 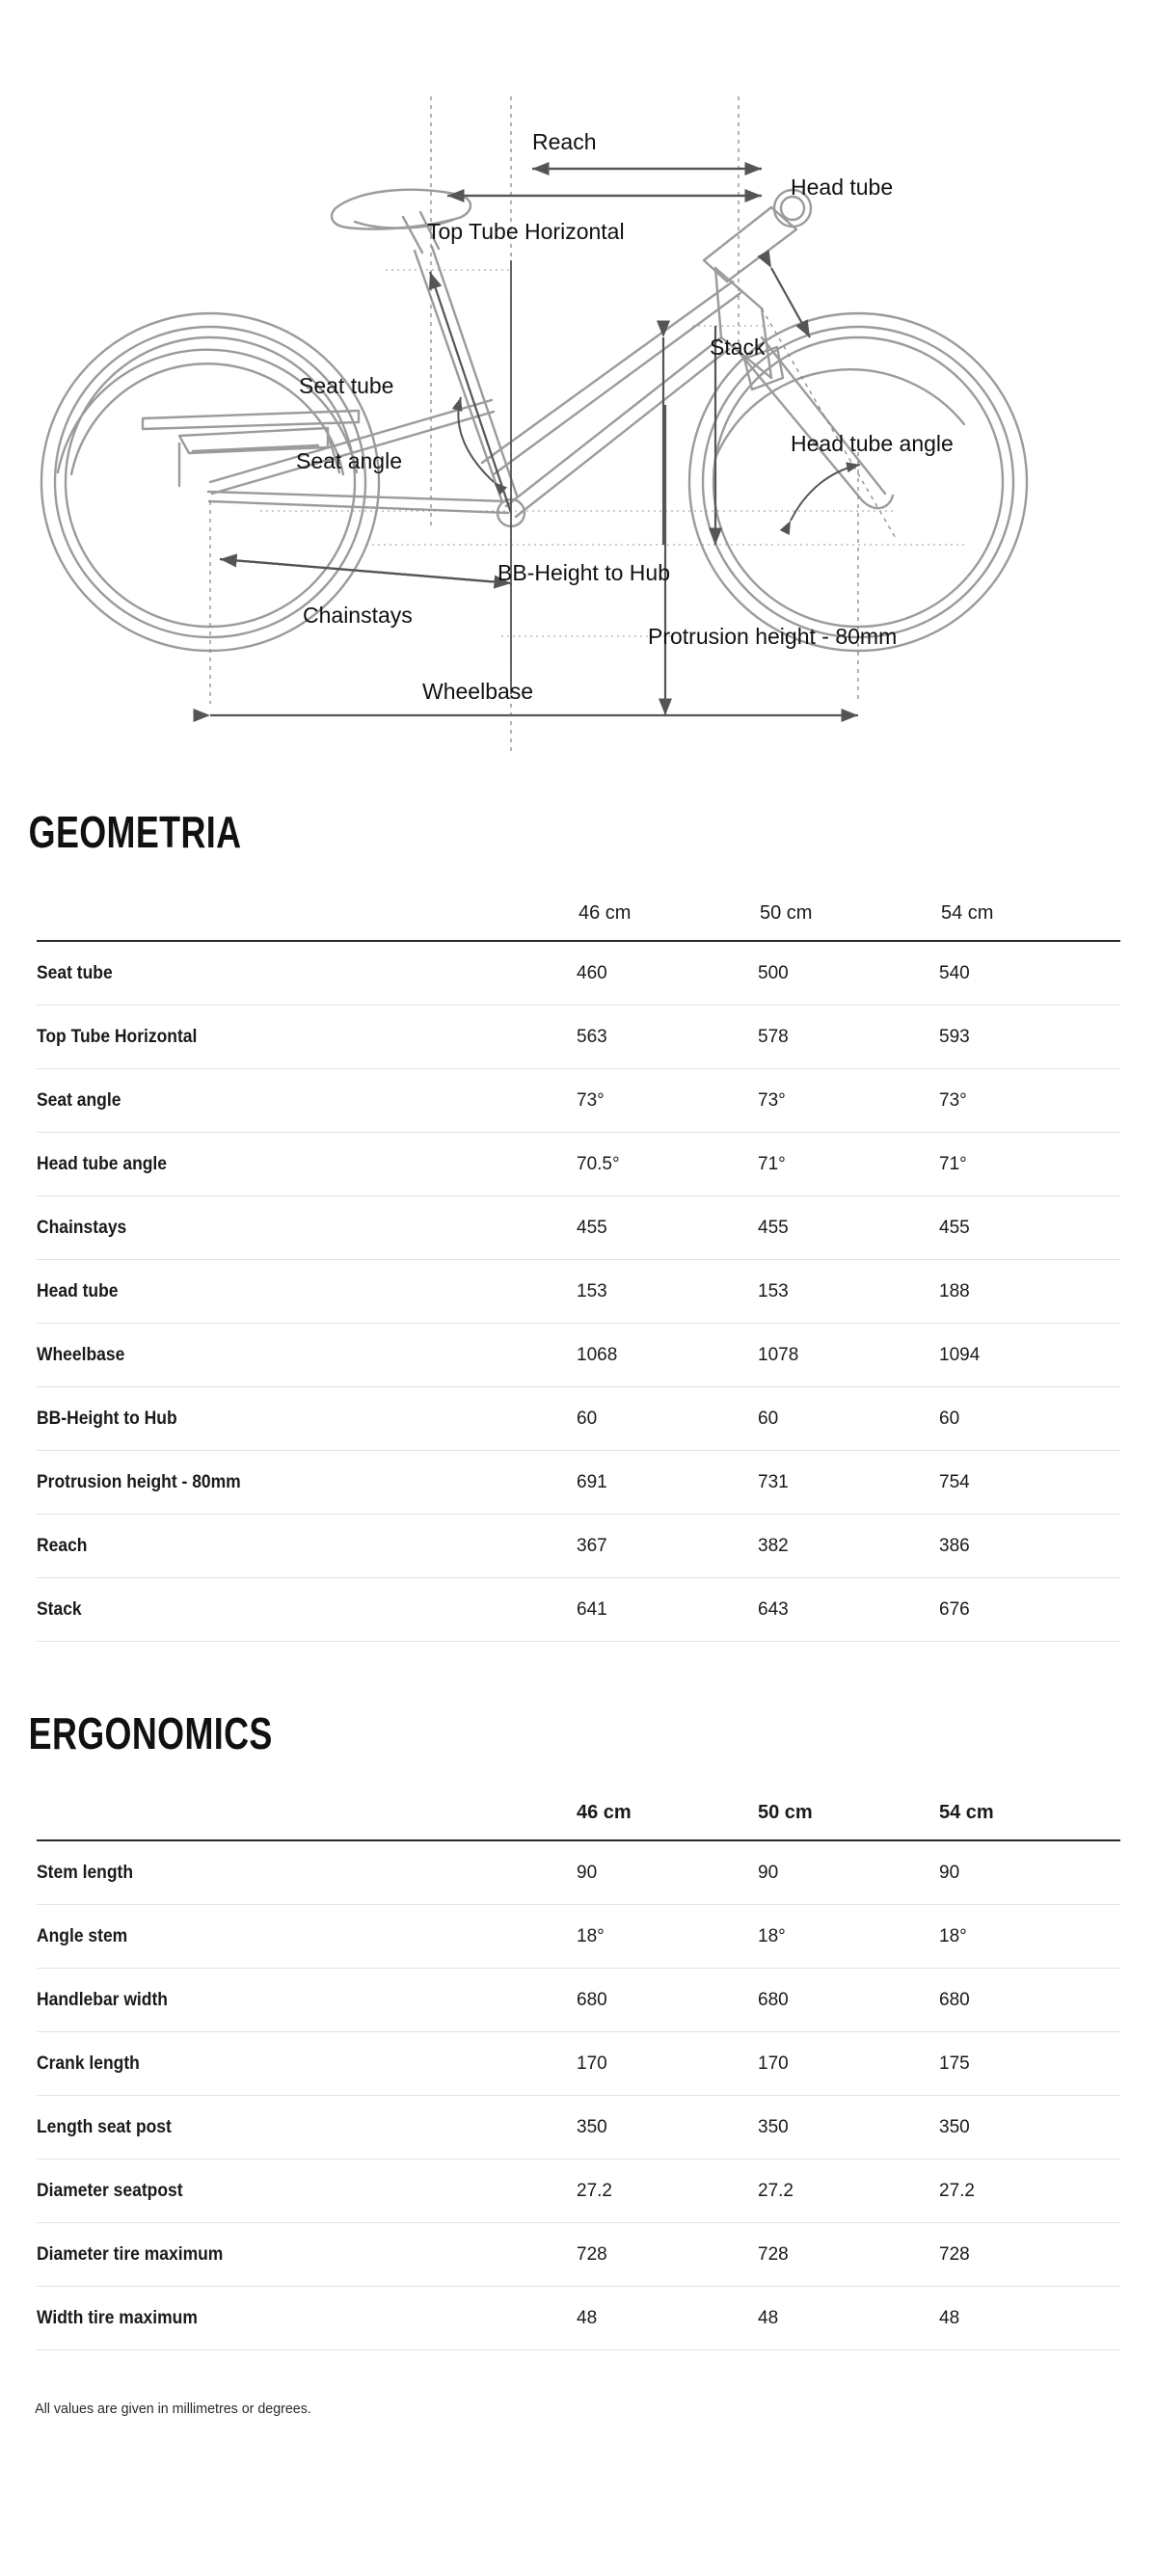 What do you see at coordinates (872, 444) in the screenshot?
I see `label-head-tube-angle: Head tube angle` at bounding box center [872, 444].